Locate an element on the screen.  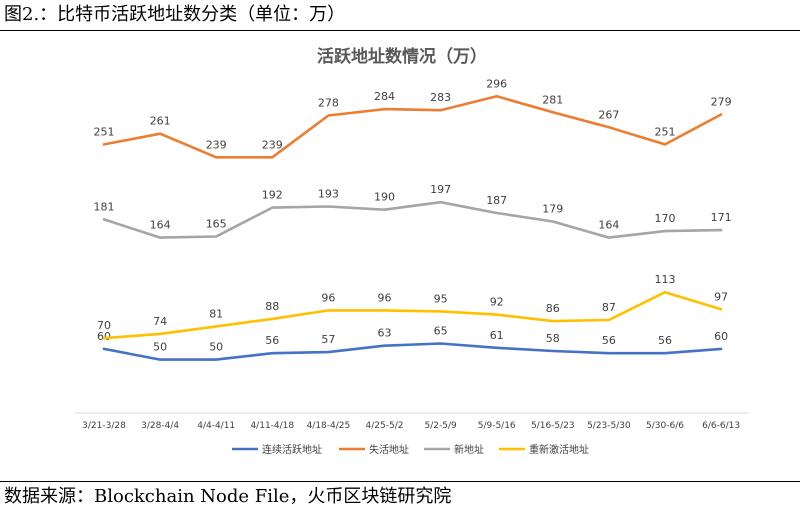
x-tick-label-10: 5/30-6/6 is located at coordinates (665, 426).